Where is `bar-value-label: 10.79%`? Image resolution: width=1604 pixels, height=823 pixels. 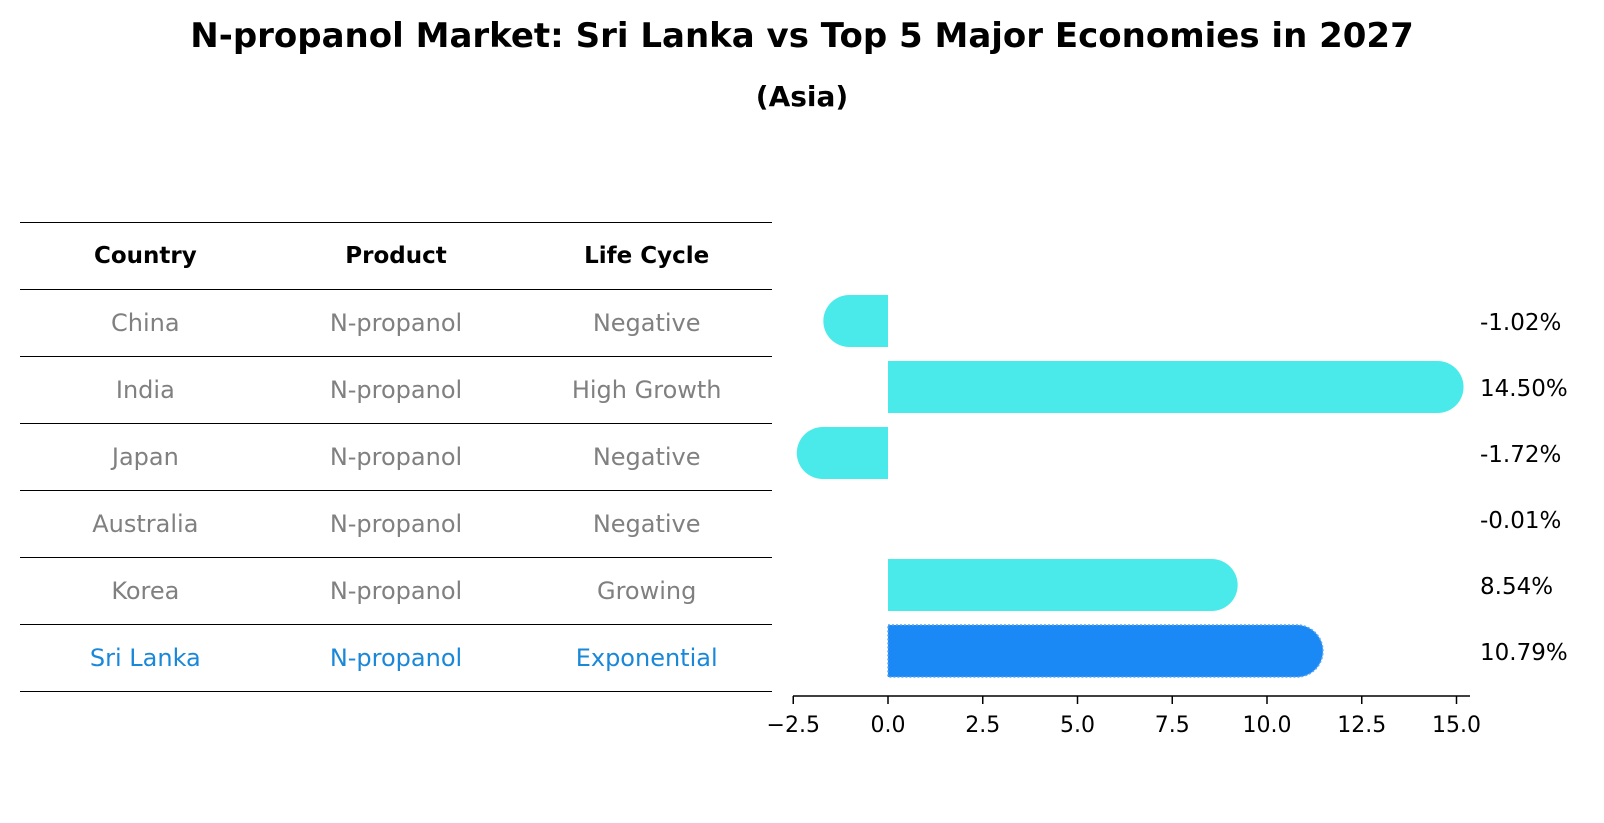 bar-value-label: 10.79% is located at coordinates (1524, 653).